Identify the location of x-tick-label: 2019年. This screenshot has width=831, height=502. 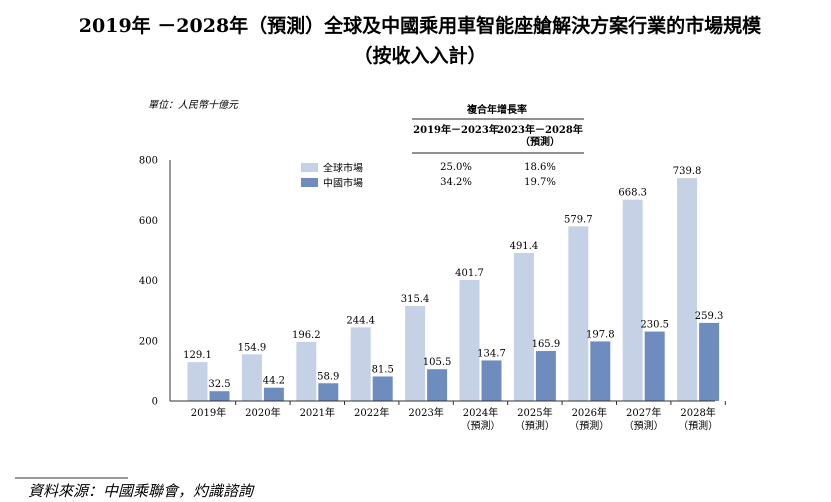
(208, 412).